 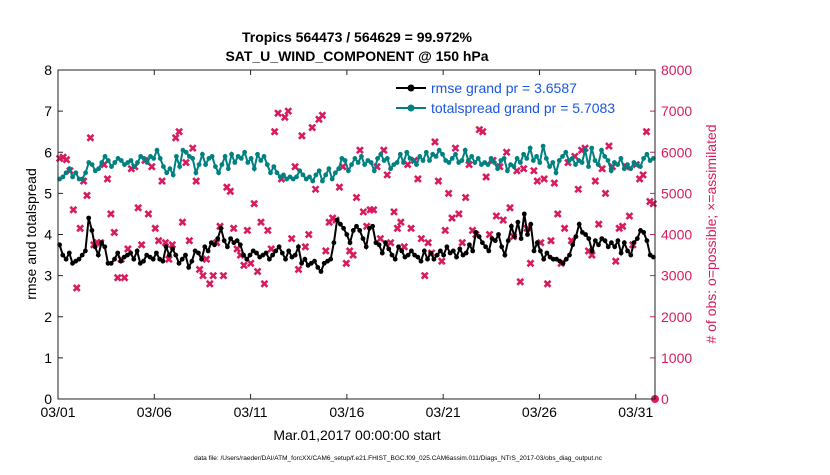 What do you see at coordinates (635, 412) in the screenshot?
I see `x-tick-label: 03/31` at bounding box center [635, 412].